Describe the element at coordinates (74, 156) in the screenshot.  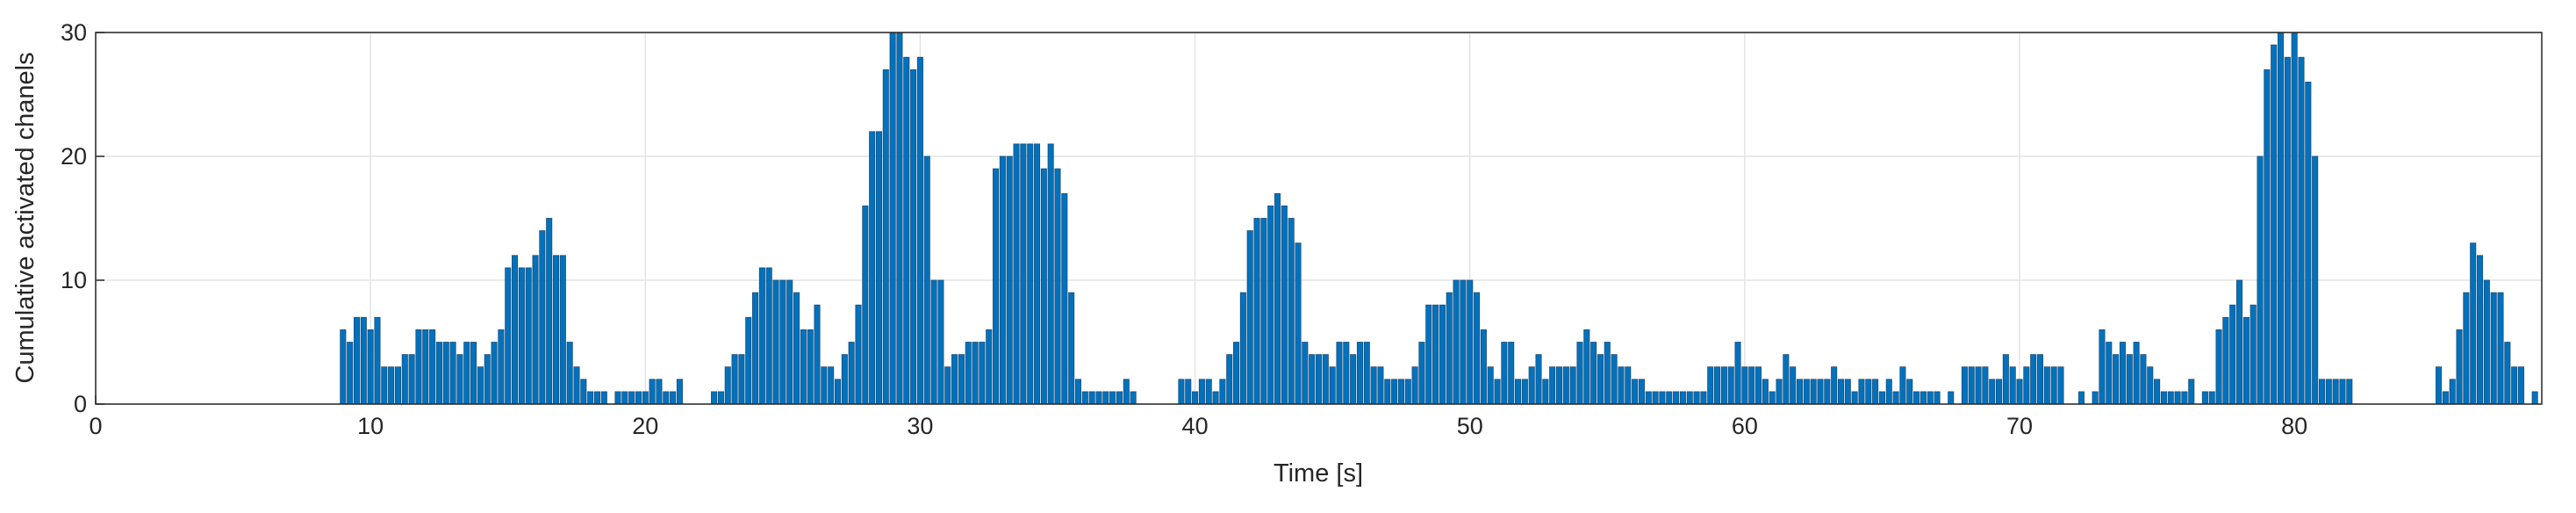
I see `y-tick-label: 20` at that location.